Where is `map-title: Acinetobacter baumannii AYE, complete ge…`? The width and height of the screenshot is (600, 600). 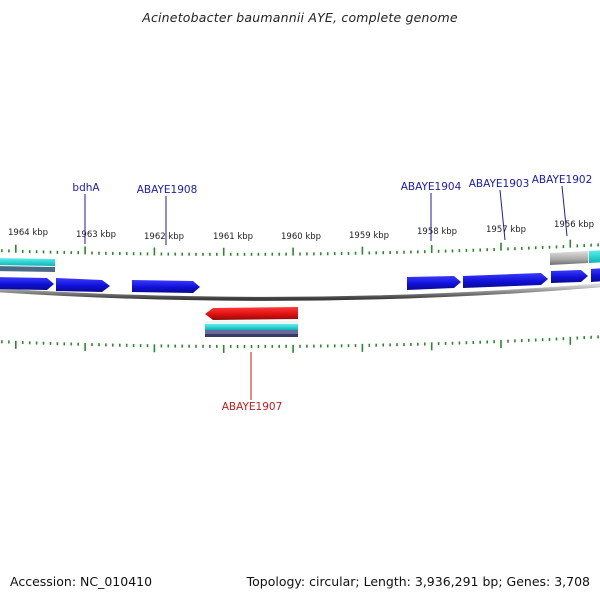 map-title: Acinetobacter baumannii AYE, complete ge… is located at coordinates (300, 17).